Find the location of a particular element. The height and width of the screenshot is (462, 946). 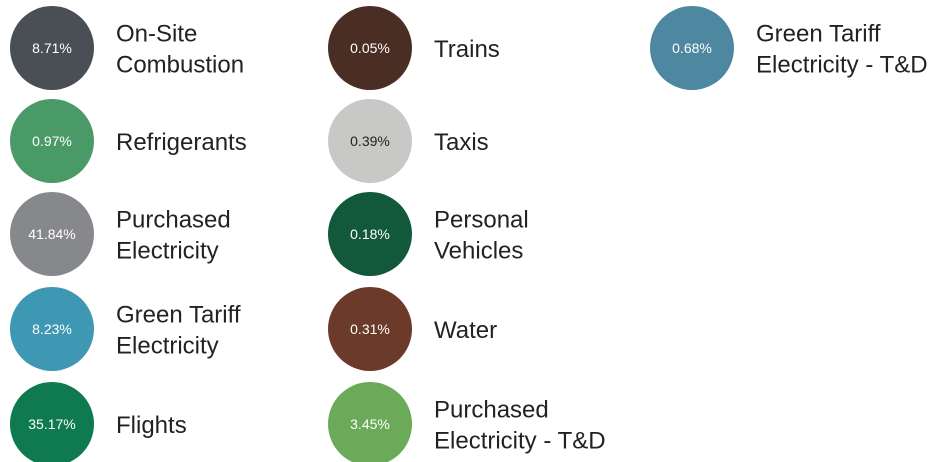

percentage: 0.68% is located at coordinates (692, 48).